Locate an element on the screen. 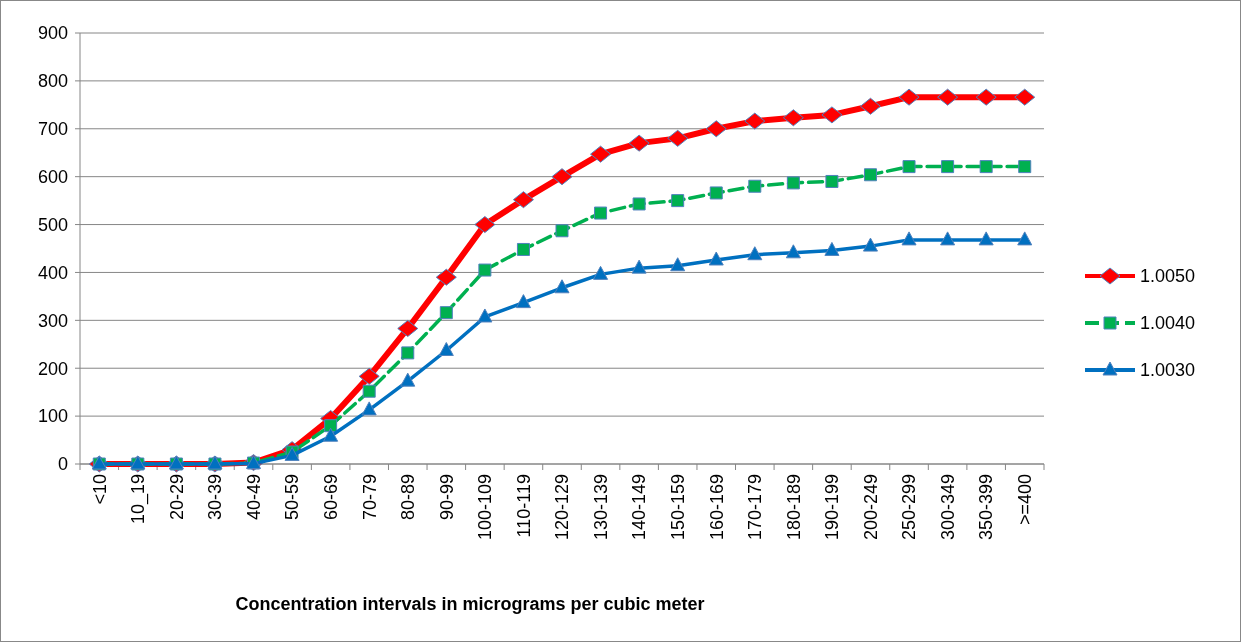 This screenshot has height=643, width=1242. x-tick-label: 80-89 is located at coordinates (408, 497).